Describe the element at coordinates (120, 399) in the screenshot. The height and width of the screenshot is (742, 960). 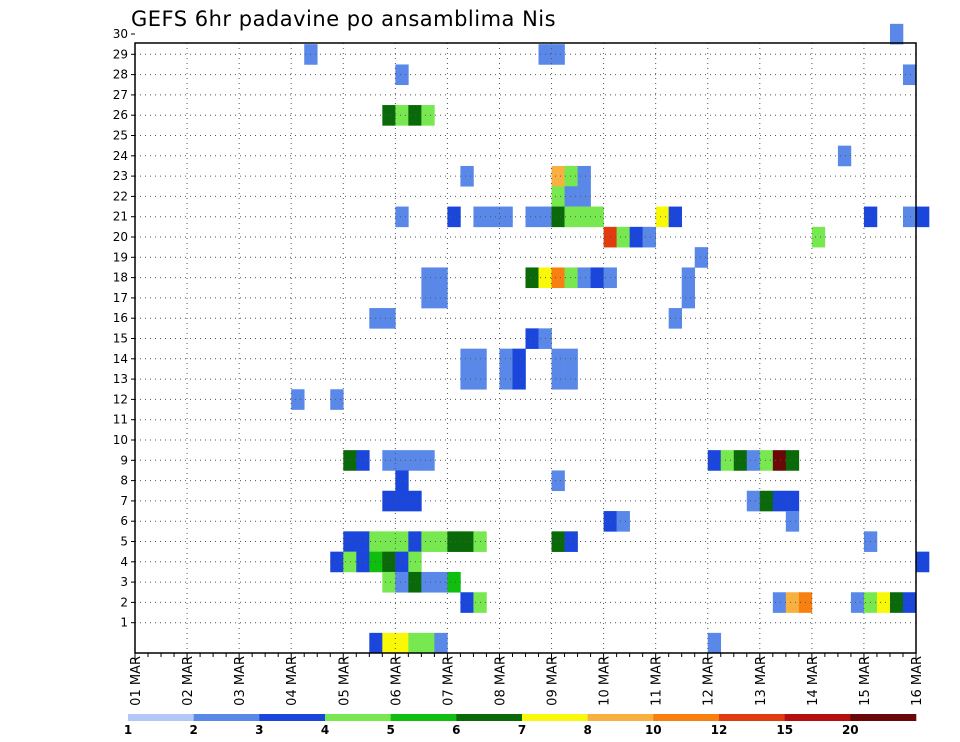
I see `y-tick-label: 12` at that location.